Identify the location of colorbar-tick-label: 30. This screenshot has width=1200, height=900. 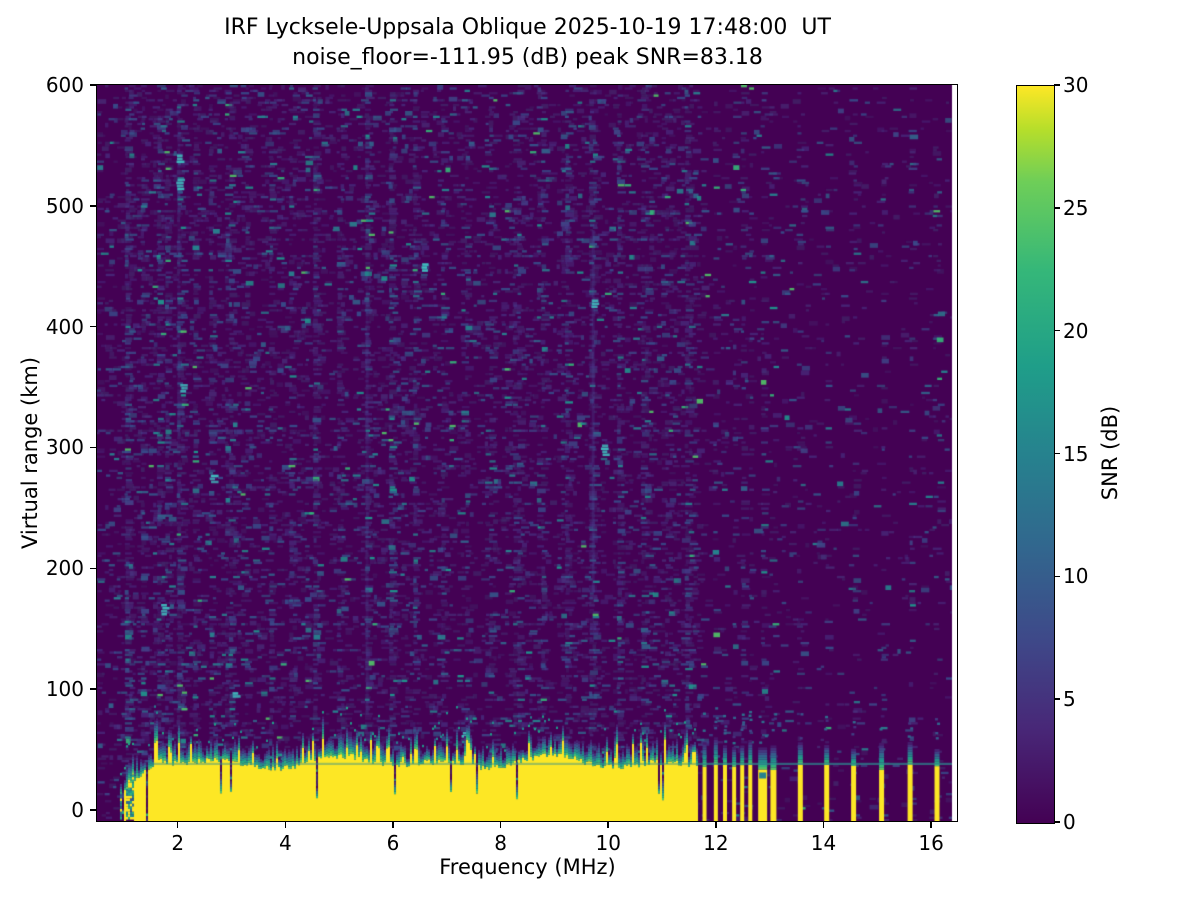
(1076, 85).